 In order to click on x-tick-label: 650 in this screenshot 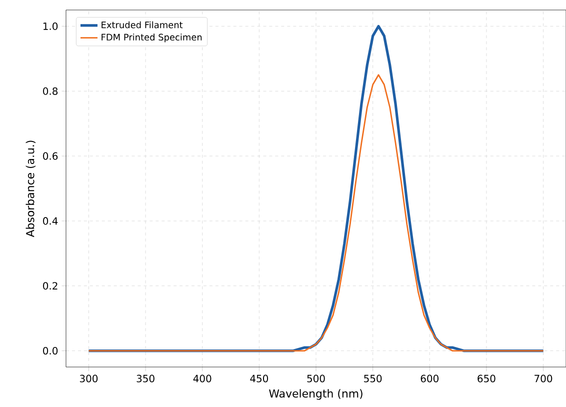, I will do `click(487, 378)`.